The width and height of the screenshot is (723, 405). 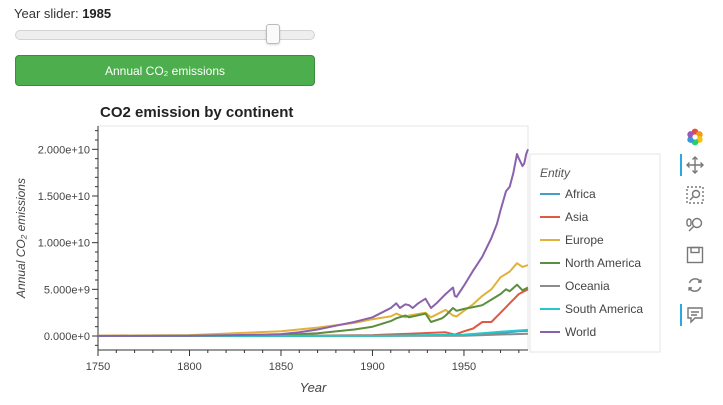 I want to click on series-line-europe, so click(x=313, y=299).